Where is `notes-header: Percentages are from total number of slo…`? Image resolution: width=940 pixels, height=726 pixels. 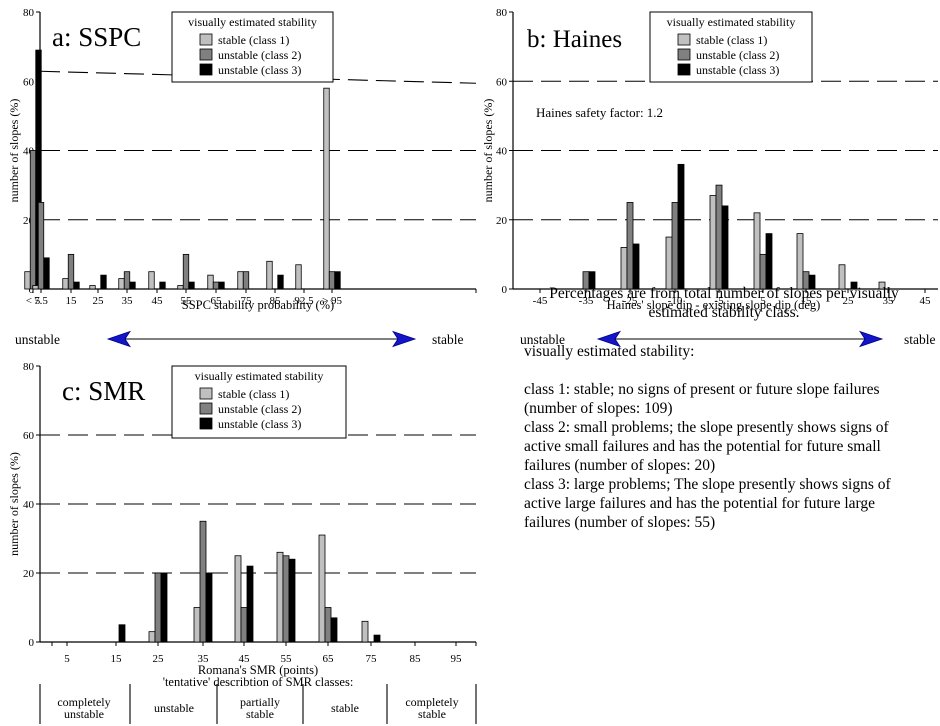
notes-header: Percentages are from total number of slo… is located at coordinates (724, 303).